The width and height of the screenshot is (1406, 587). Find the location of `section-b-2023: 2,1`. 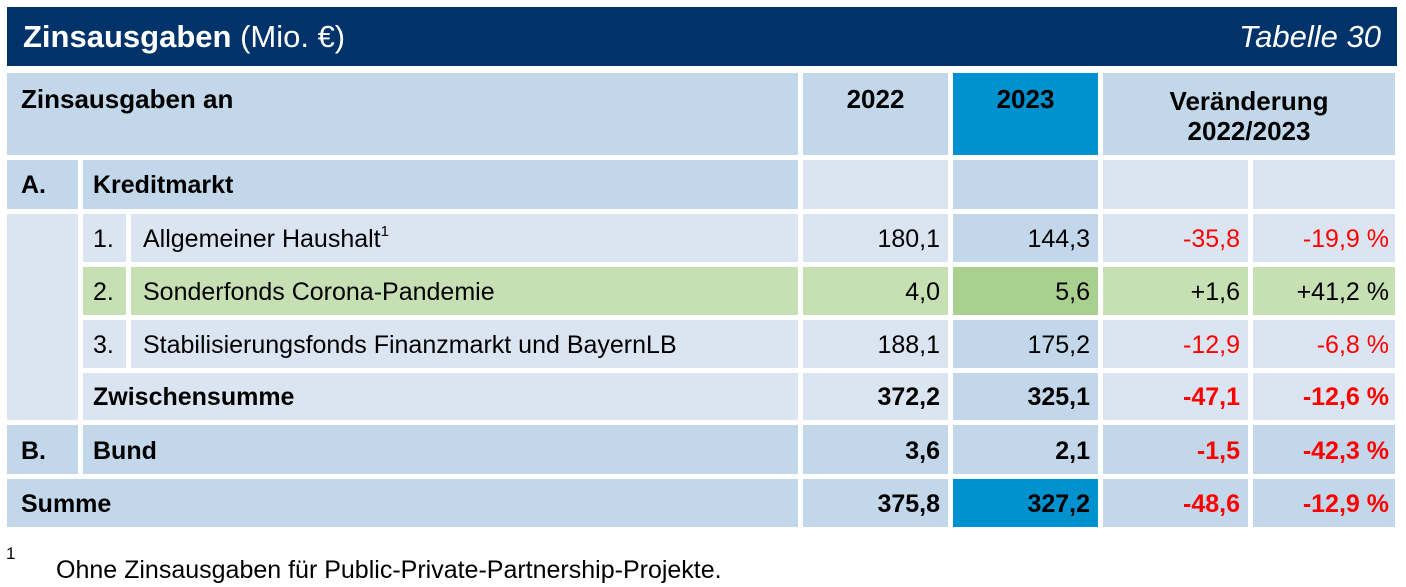

section-b-2023: 2,1 is located at coordinates (1025, 449).